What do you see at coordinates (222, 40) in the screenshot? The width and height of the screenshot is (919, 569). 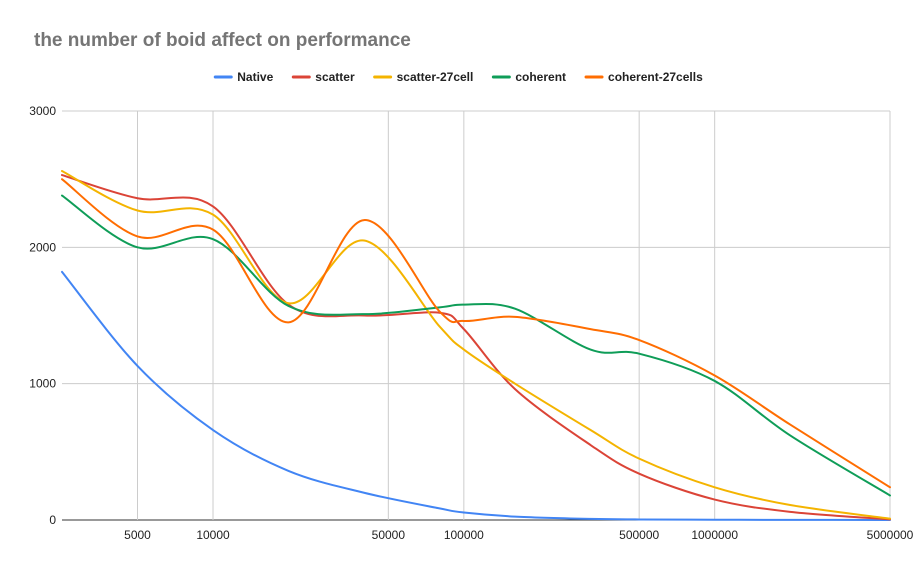 I see `chart-title: the number of boid affect on performance` at bounding box center [222, 40].